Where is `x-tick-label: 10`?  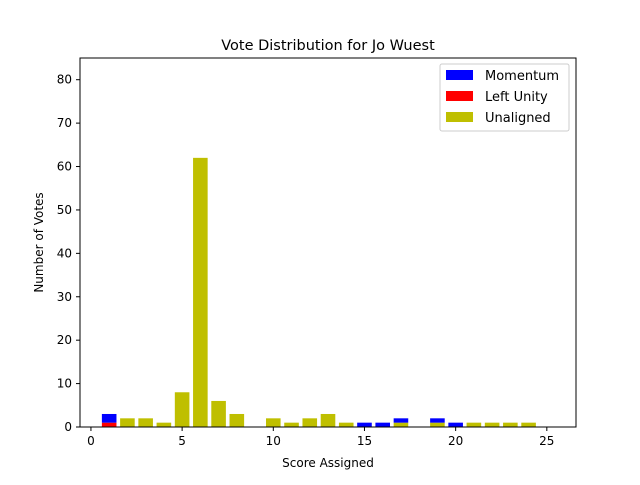 x-tick-label: 10 is located at coordinates (273, 441).